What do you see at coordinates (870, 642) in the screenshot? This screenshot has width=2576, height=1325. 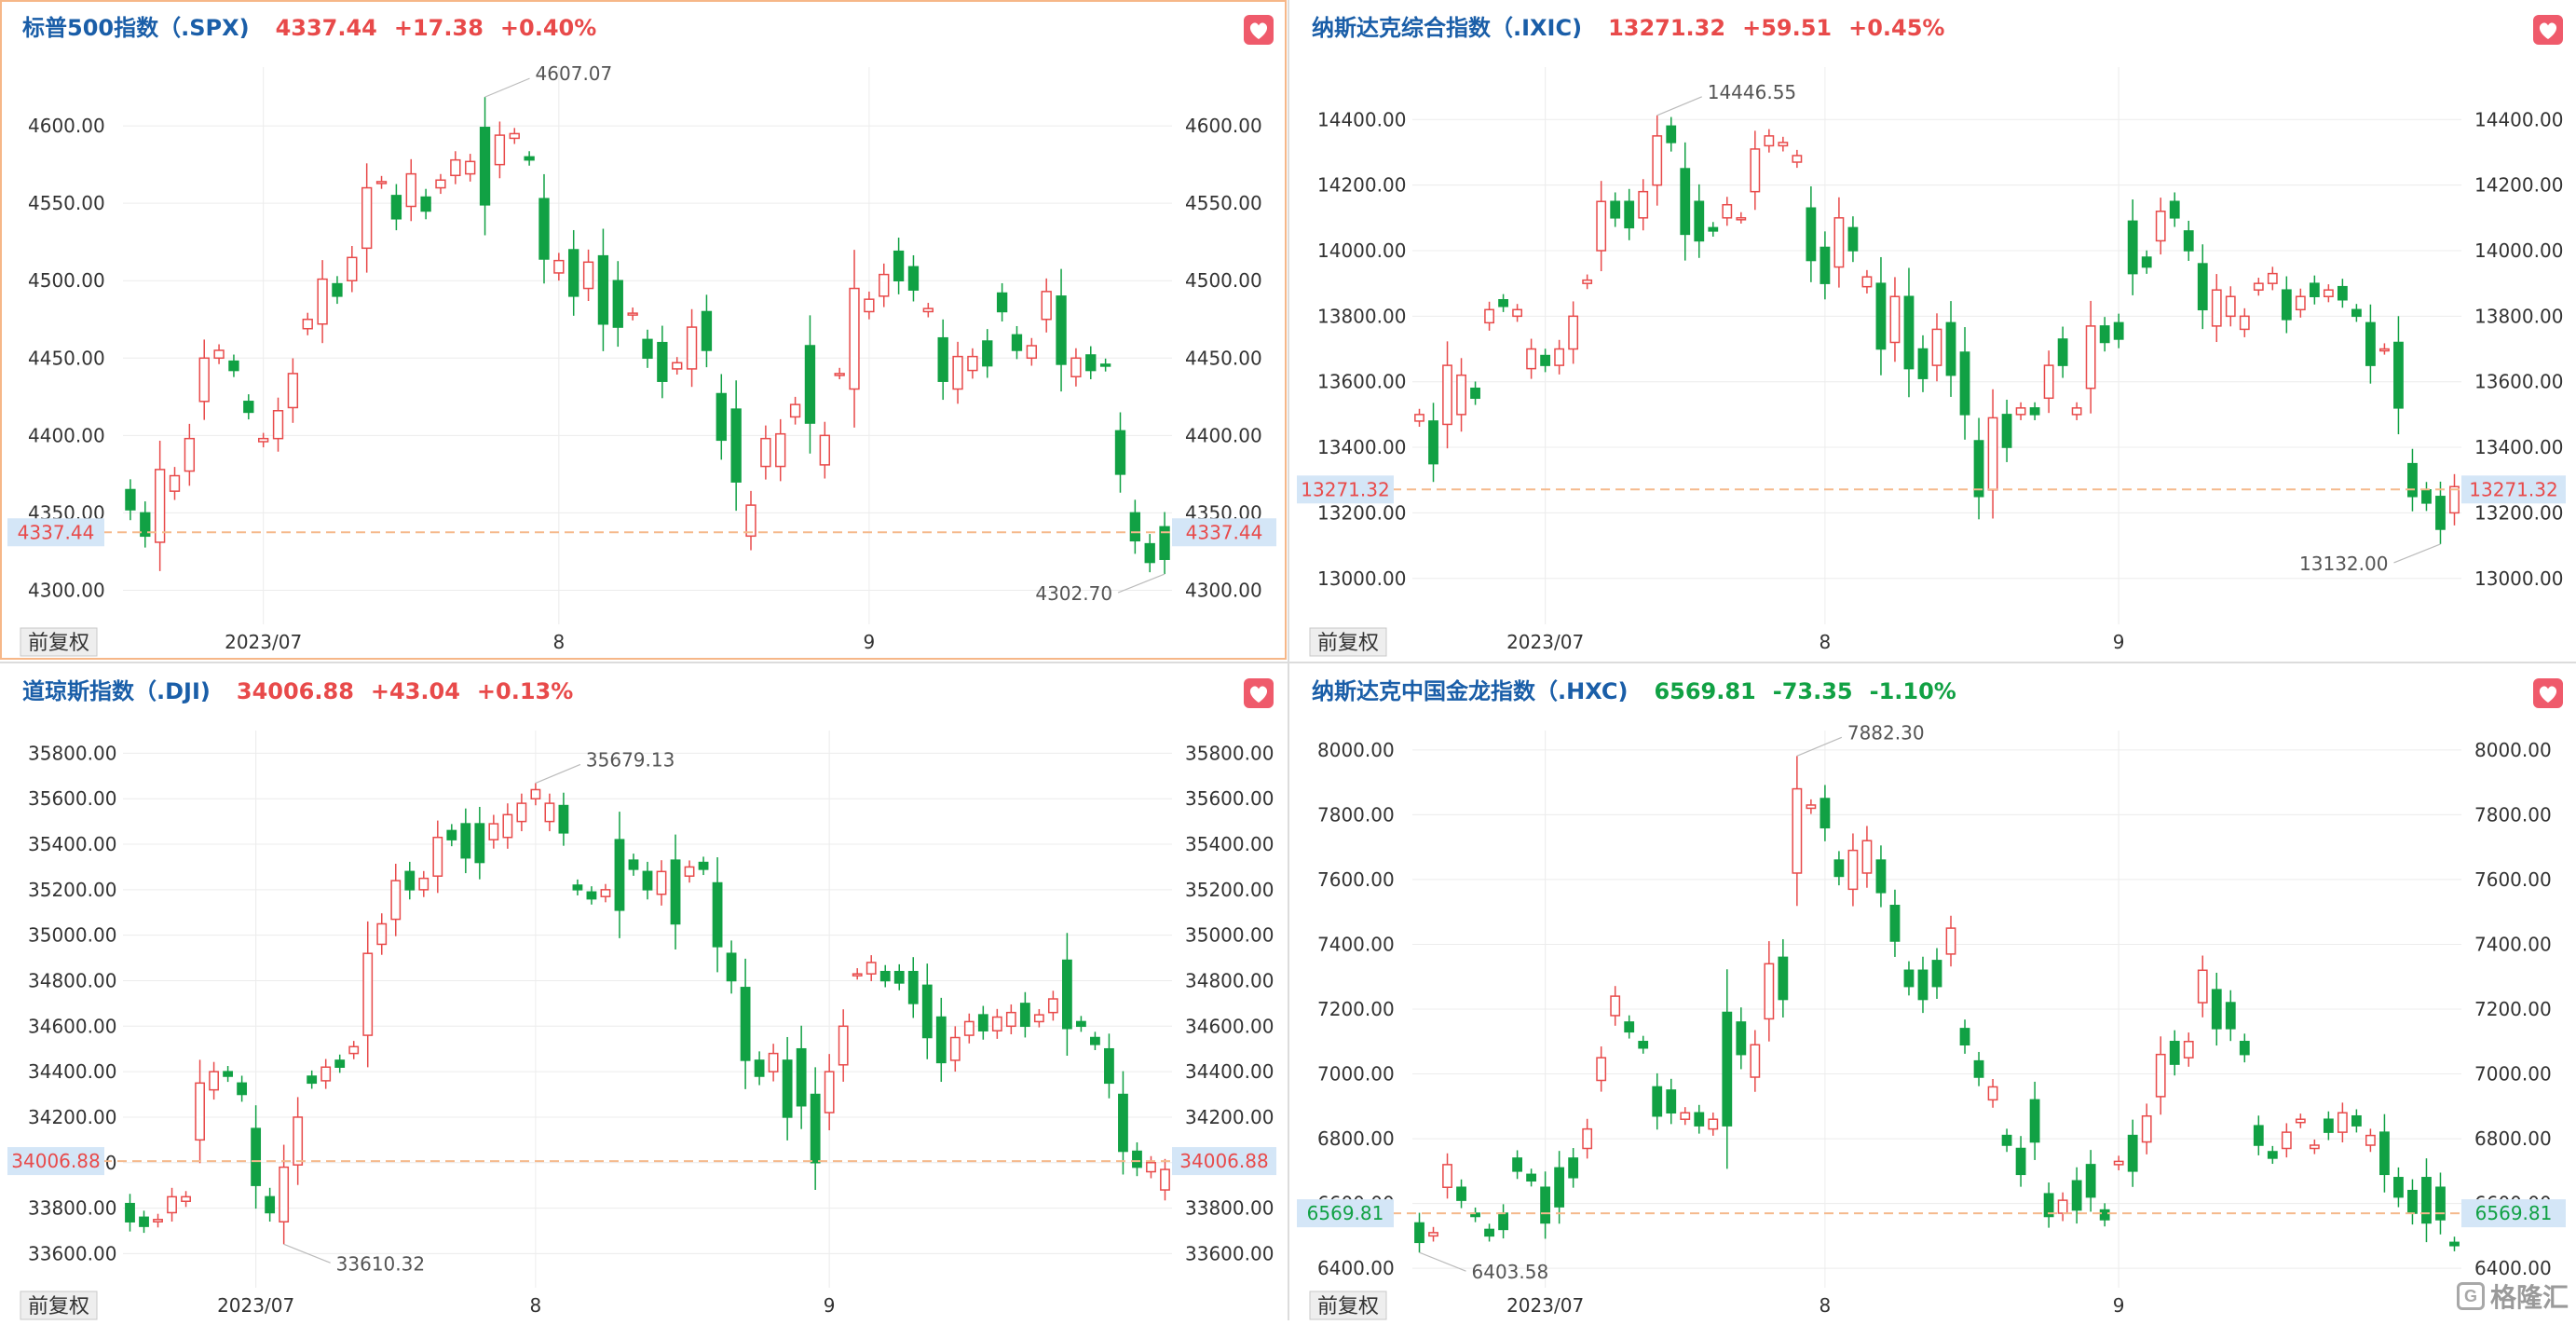 I see `x-tick-label: 9` at bounding box center [870, 642].